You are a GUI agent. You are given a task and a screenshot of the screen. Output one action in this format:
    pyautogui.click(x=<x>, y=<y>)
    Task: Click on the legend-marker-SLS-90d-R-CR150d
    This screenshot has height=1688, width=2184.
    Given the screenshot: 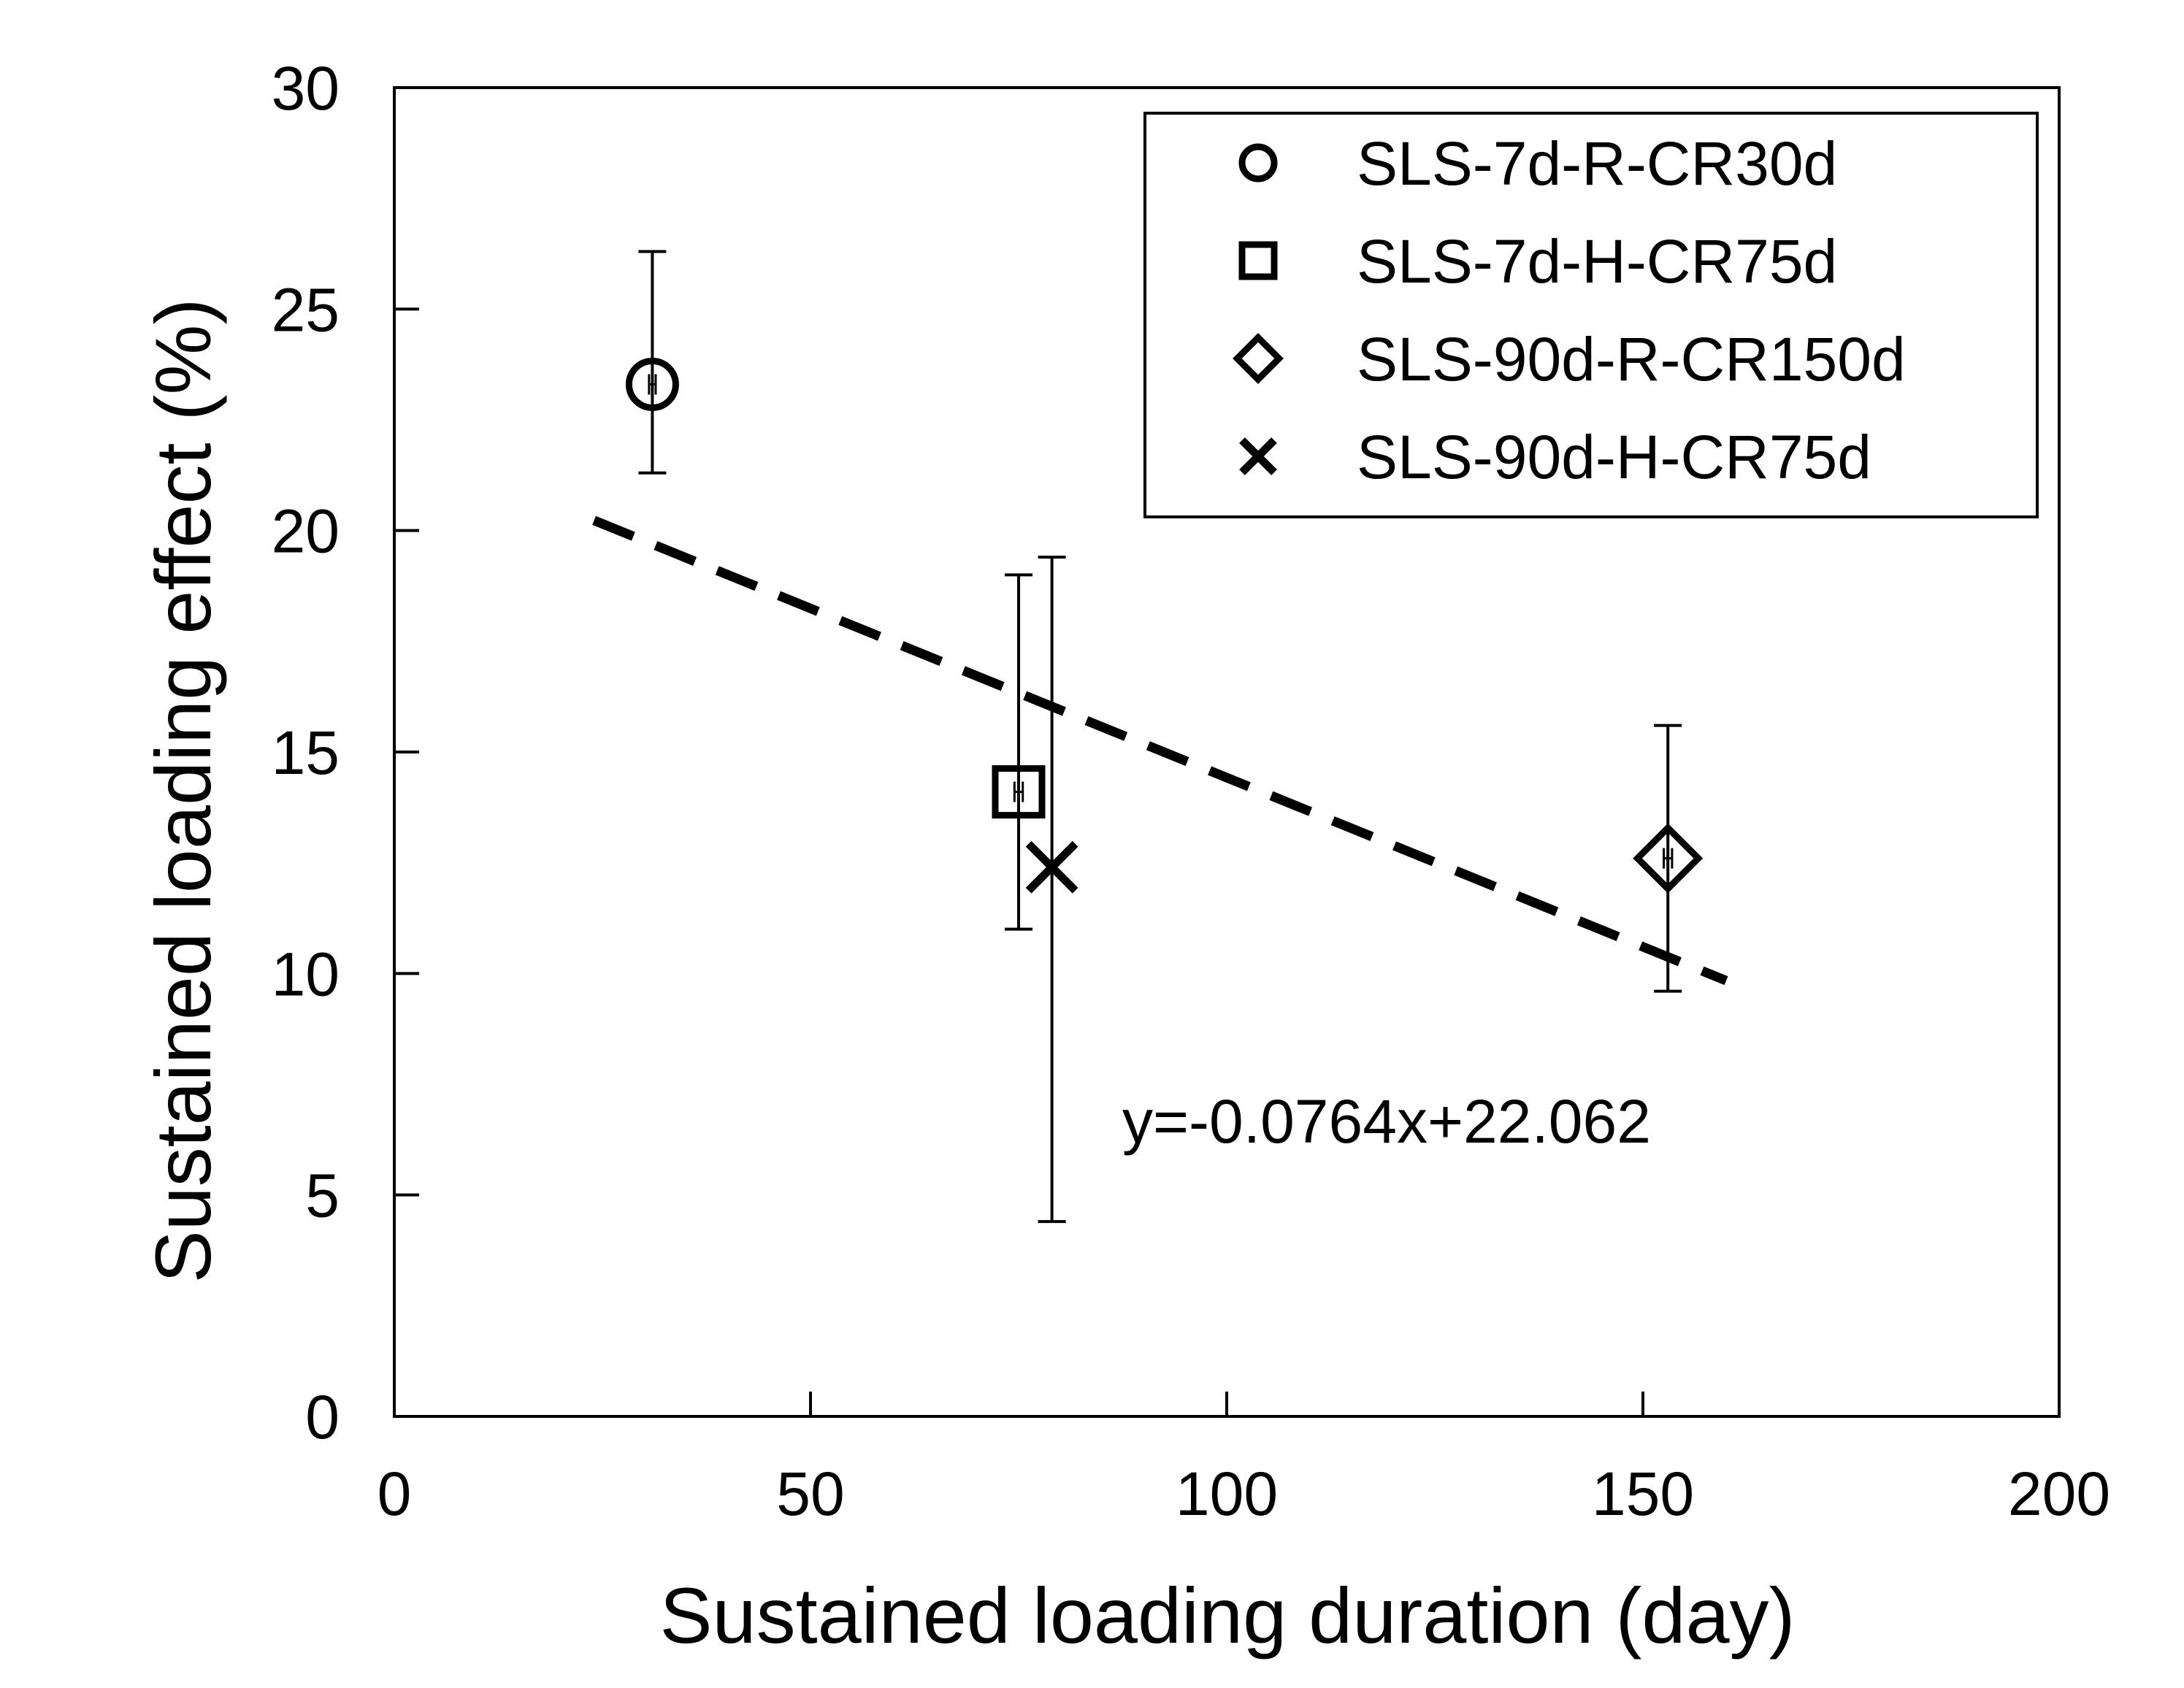 What is the action you would take?
    pyautogui.click(x=1259, y=358)
    